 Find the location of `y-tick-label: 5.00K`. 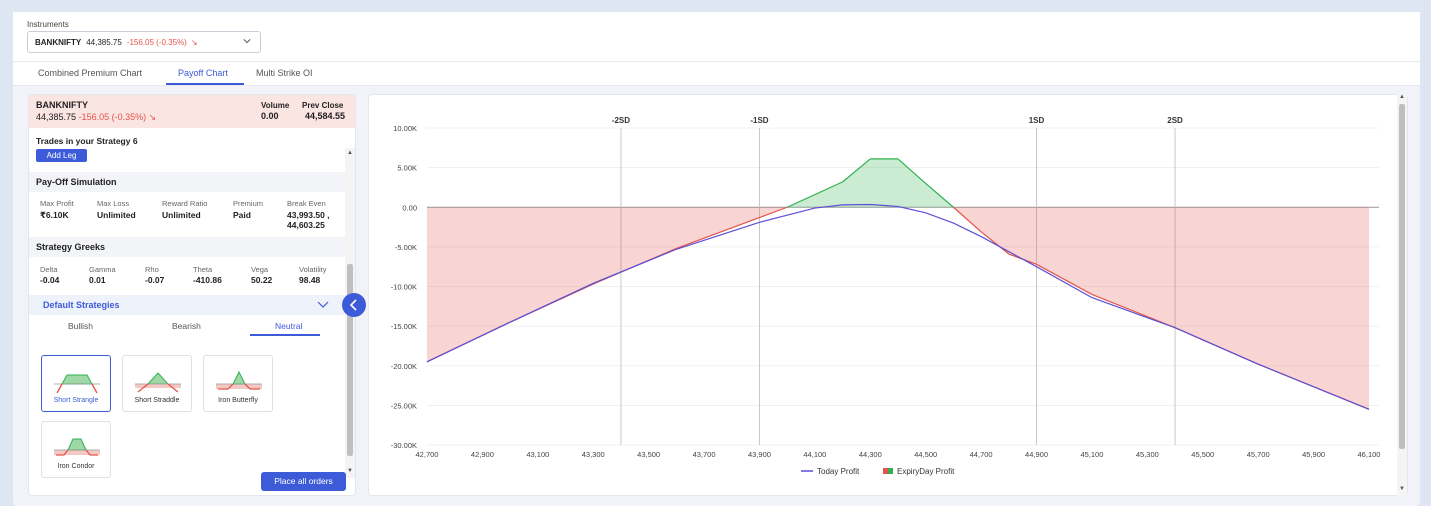

y-tick-label: 5.00K is located at coordinates (407, 168).